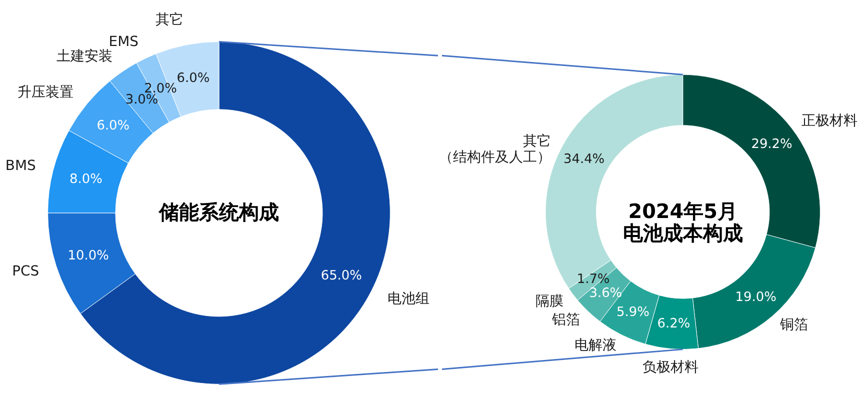  What do you see at coordinates (84, 56) in the screenshot?
I see `slice-label: 土建安装` at bounding box center [84, 56].